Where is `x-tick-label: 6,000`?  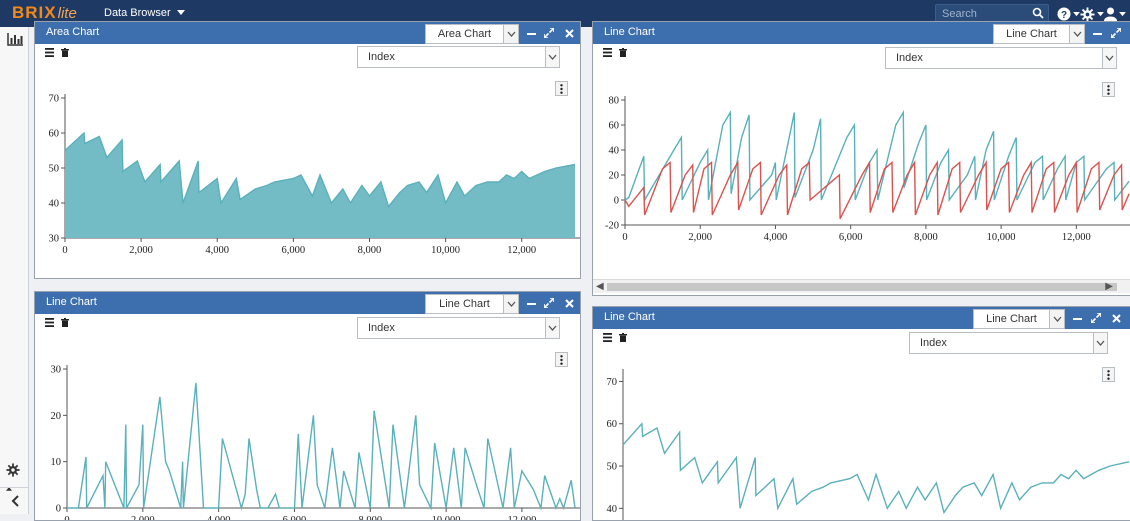
x-tick-label: 6,000 is located at coordinates (294, 250).